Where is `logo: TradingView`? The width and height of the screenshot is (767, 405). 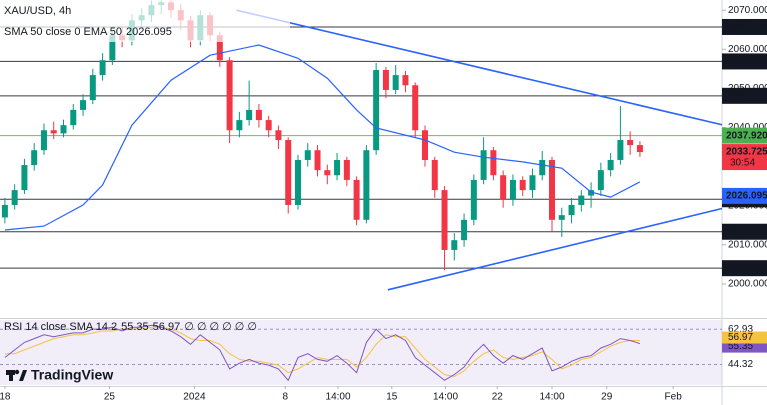 logo: TradingView is located at coordinates (59, 375).